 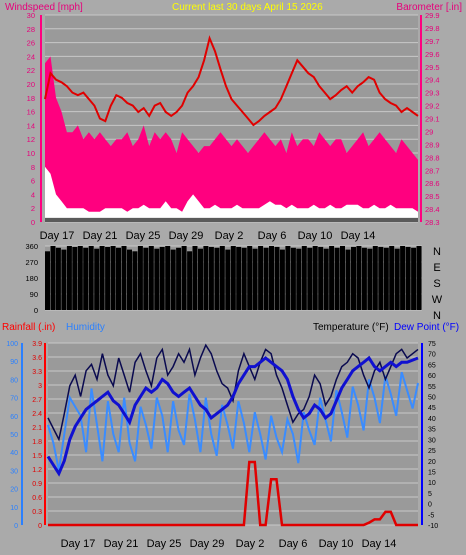 I want to click on temperature-tick-label: 15, so click(x=432, y=472).